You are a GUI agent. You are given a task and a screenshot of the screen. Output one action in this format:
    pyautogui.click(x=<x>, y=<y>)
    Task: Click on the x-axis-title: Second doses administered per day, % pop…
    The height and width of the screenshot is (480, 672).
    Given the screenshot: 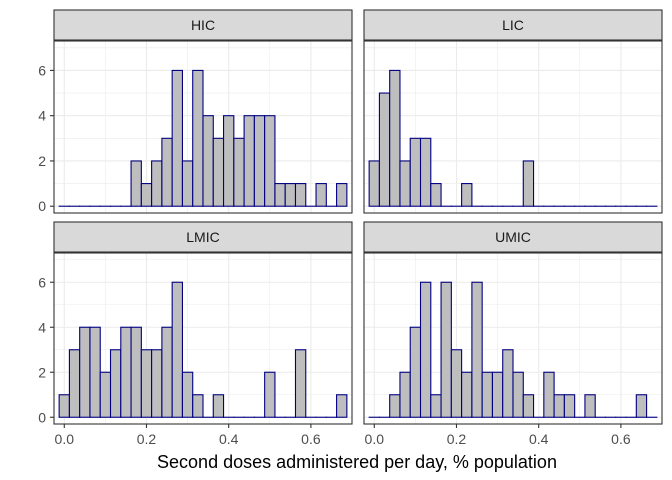 What is the action you would take?
    pyautogui.click(x=357, y=462)
    